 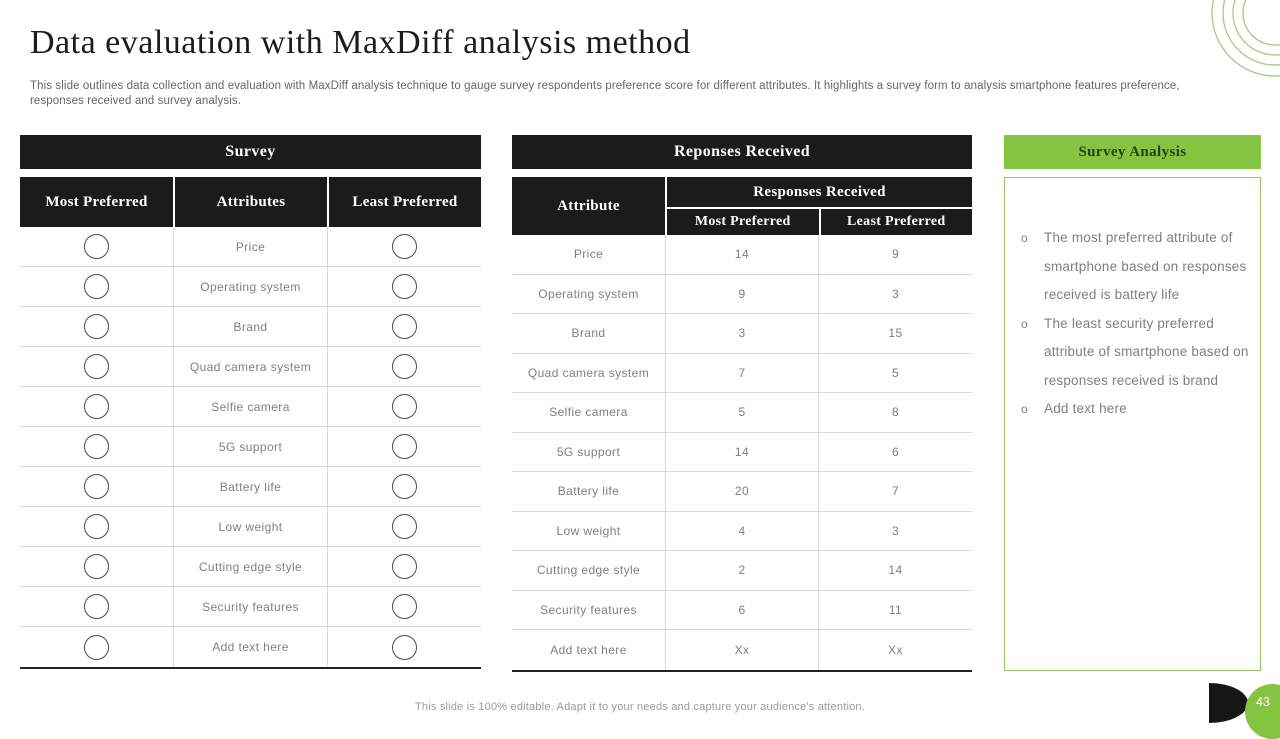 I want to click on table-row: Battery life 20 7, so click(x=742, y=492).